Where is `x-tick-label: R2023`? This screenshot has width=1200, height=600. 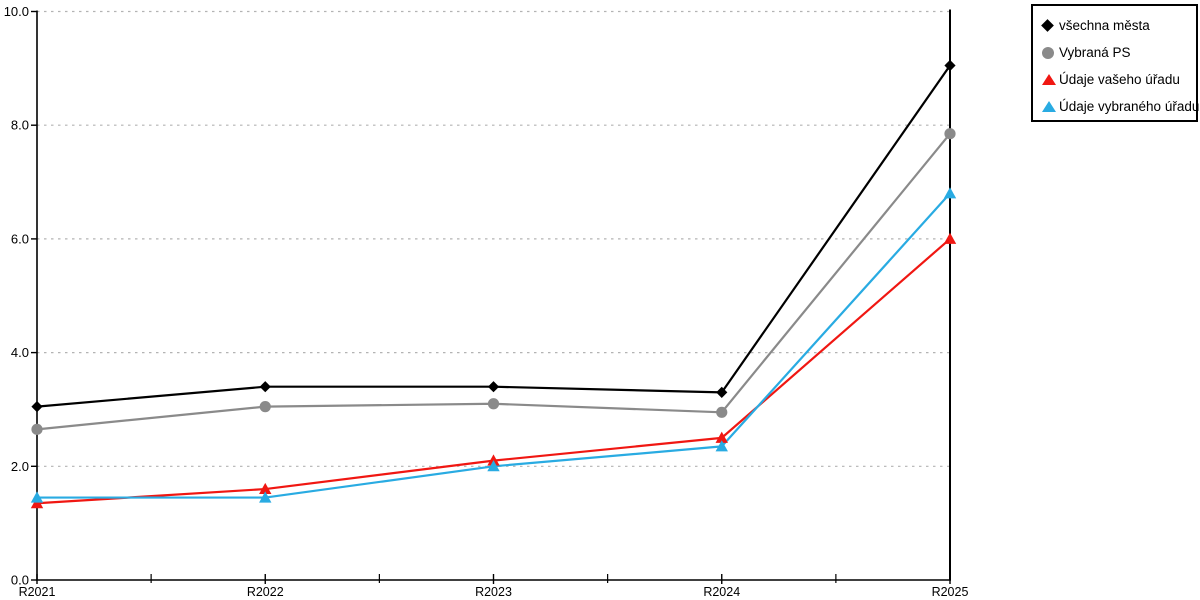
x-tick-label: R2023 is located at coordinates (493, 592).